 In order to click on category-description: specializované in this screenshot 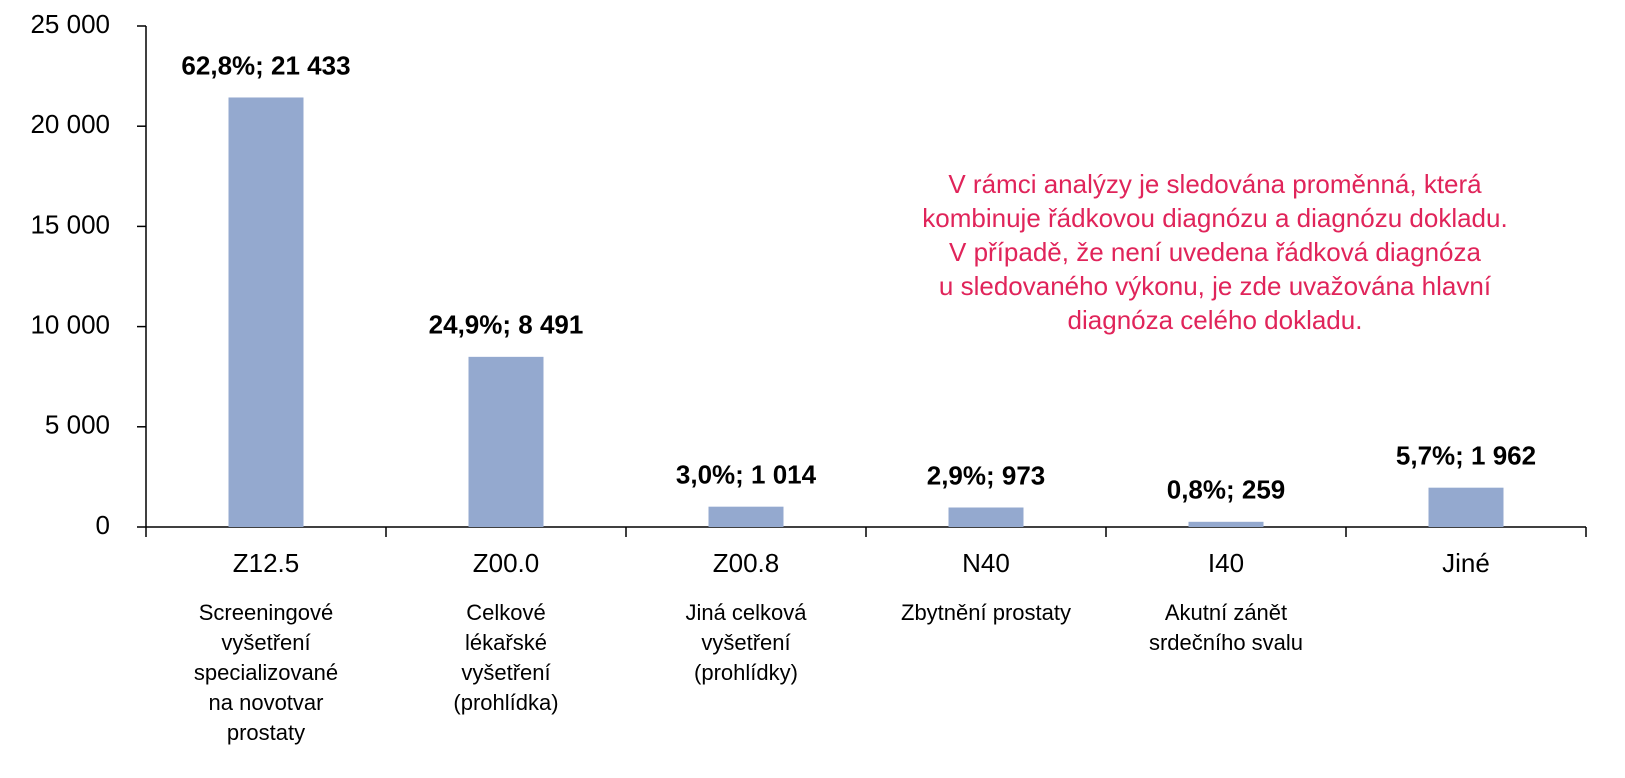, I will do `click(266, 672)`.